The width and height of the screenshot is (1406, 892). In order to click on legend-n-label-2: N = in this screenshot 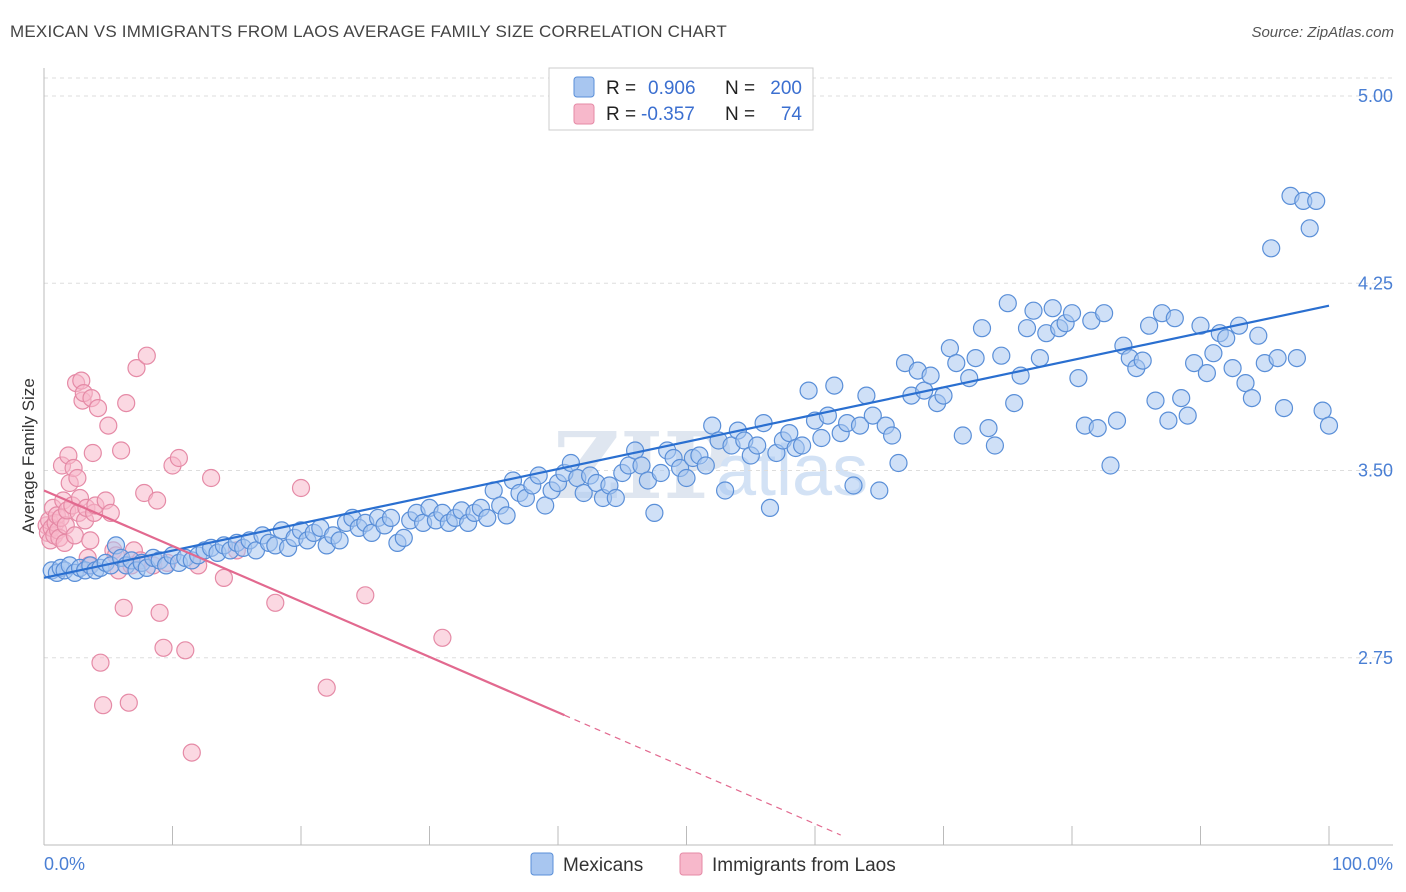, I will do `click(740, 114)`.